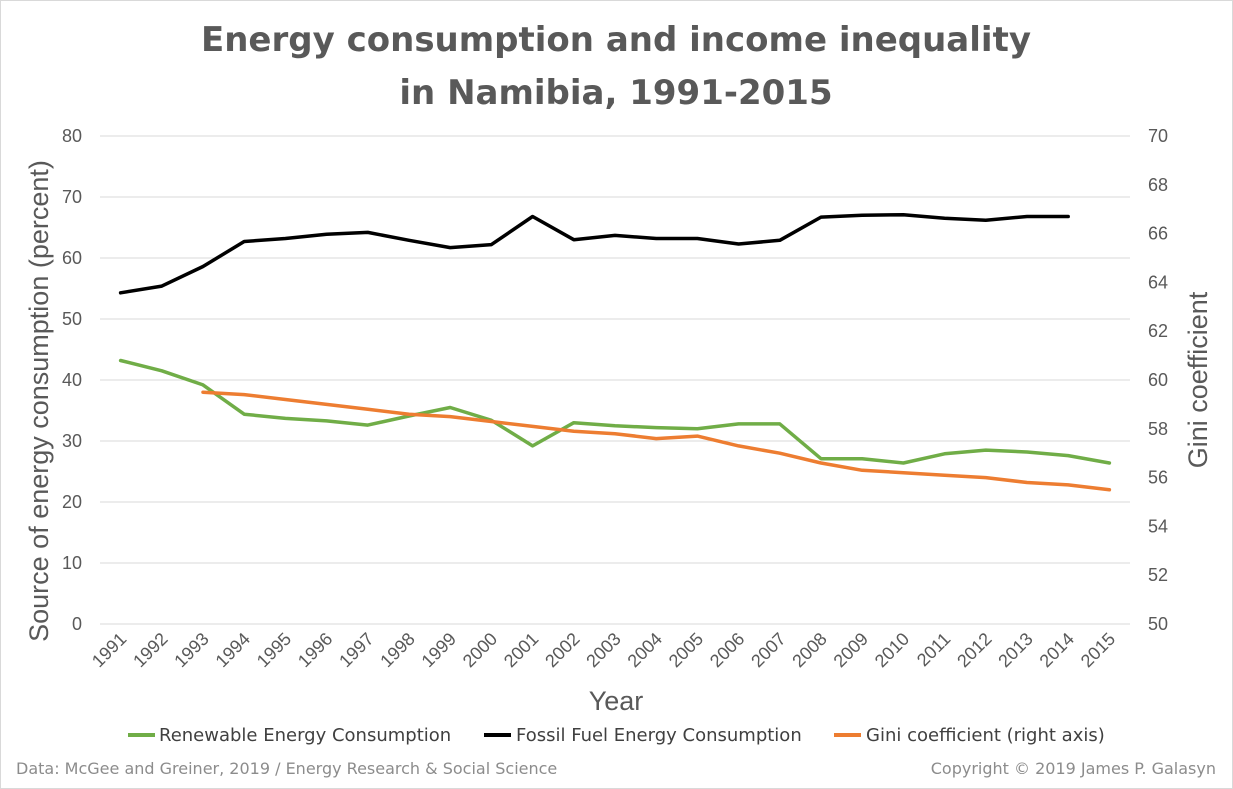 The height and width of the screenshot is (789, 1233). What do you see at coordinates (562, 650) in the screenshot?
I see `x-tick-label-2002: 2002` at bounding box center [562, 650].